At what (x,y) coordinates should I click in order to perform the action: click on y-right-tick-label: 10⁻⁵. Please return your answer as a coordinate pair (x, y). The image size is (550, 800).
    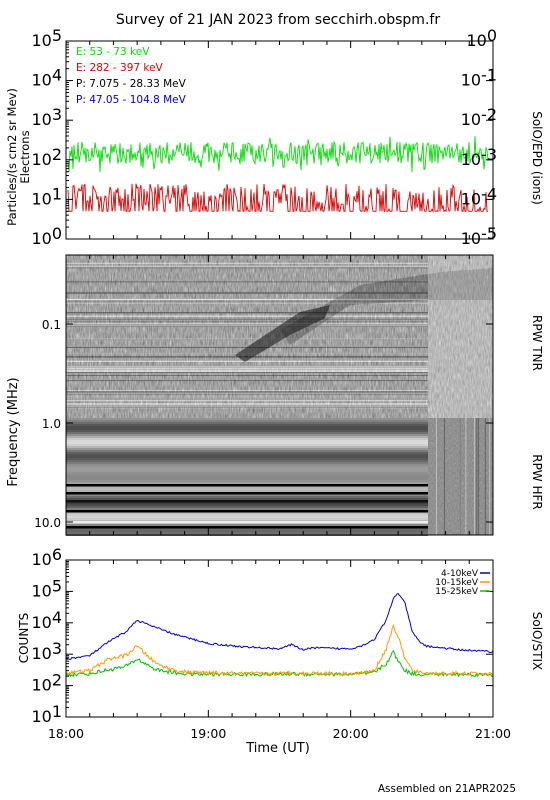
    Looking at the image, I should click on (479, 236).